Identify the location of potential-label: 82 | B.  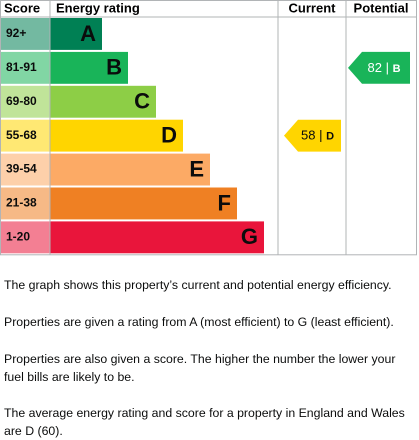
(383, 67).